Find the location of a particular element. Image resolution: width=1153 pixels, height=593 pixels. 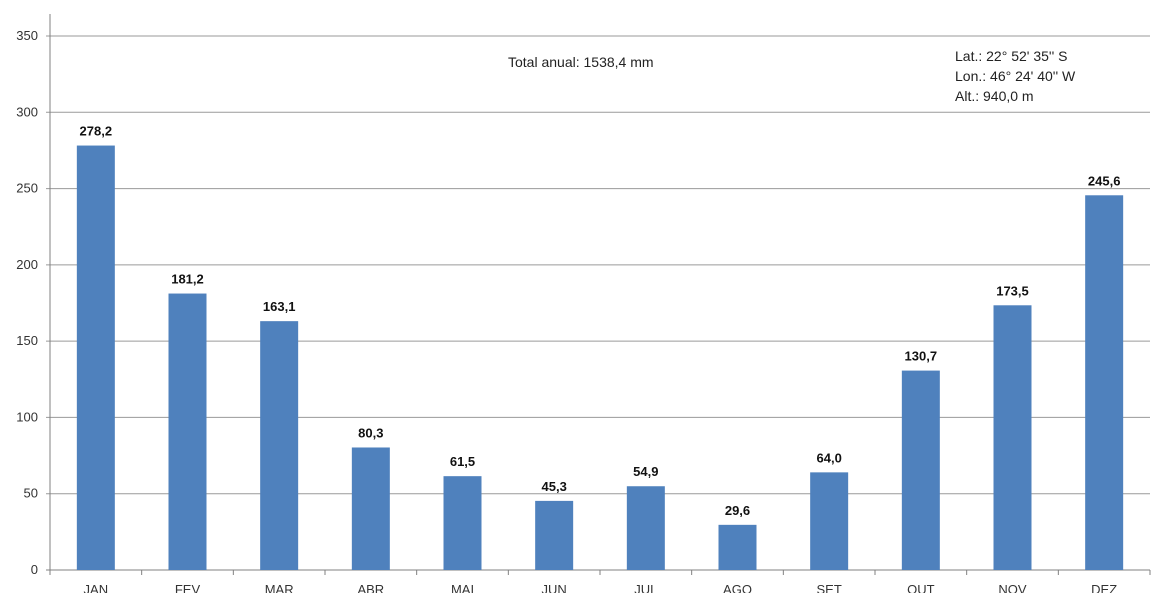

y-axis-ticks: 0 50 100 150 200 250 300 350 is located at coordinates (27, 302).